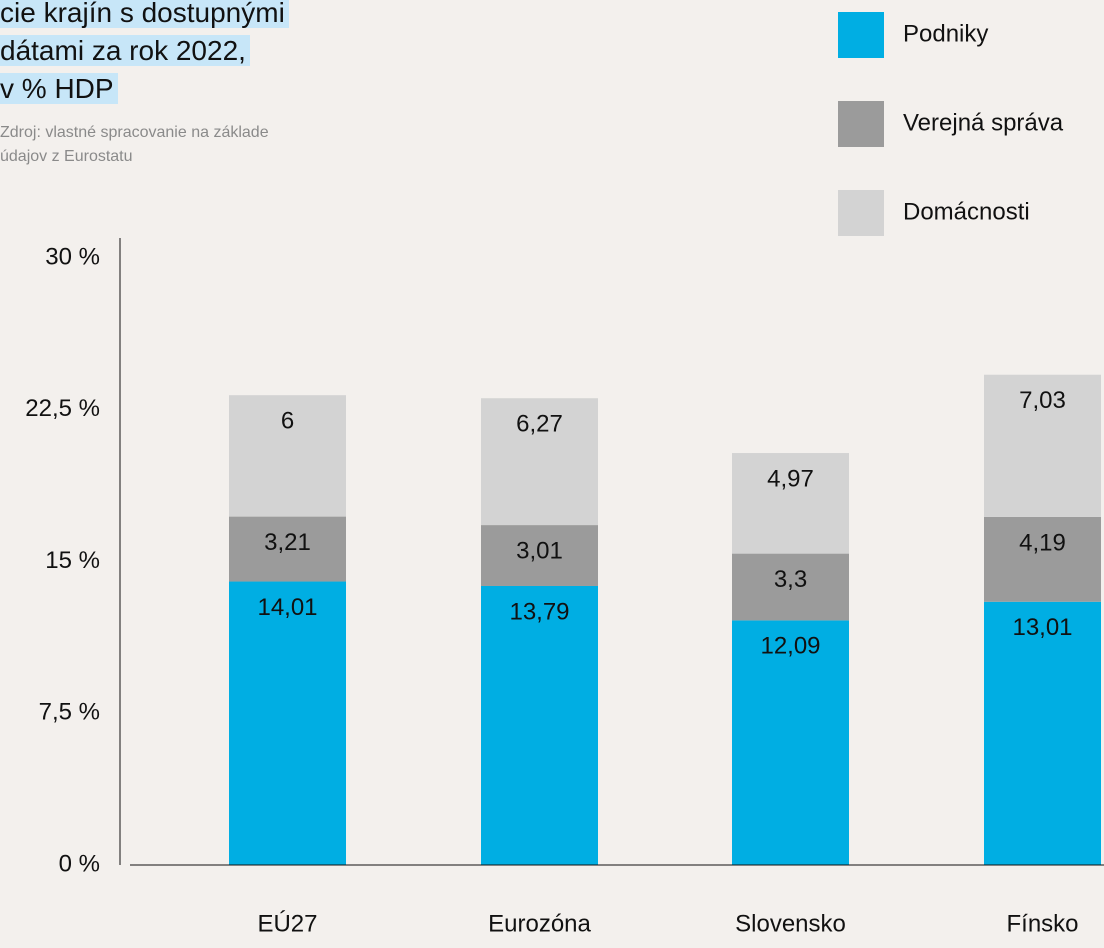  What do you see at coordinates (1042, 400) in the screenshot?
I see `data-label: 7,03` at bounding box center [1042, 400].